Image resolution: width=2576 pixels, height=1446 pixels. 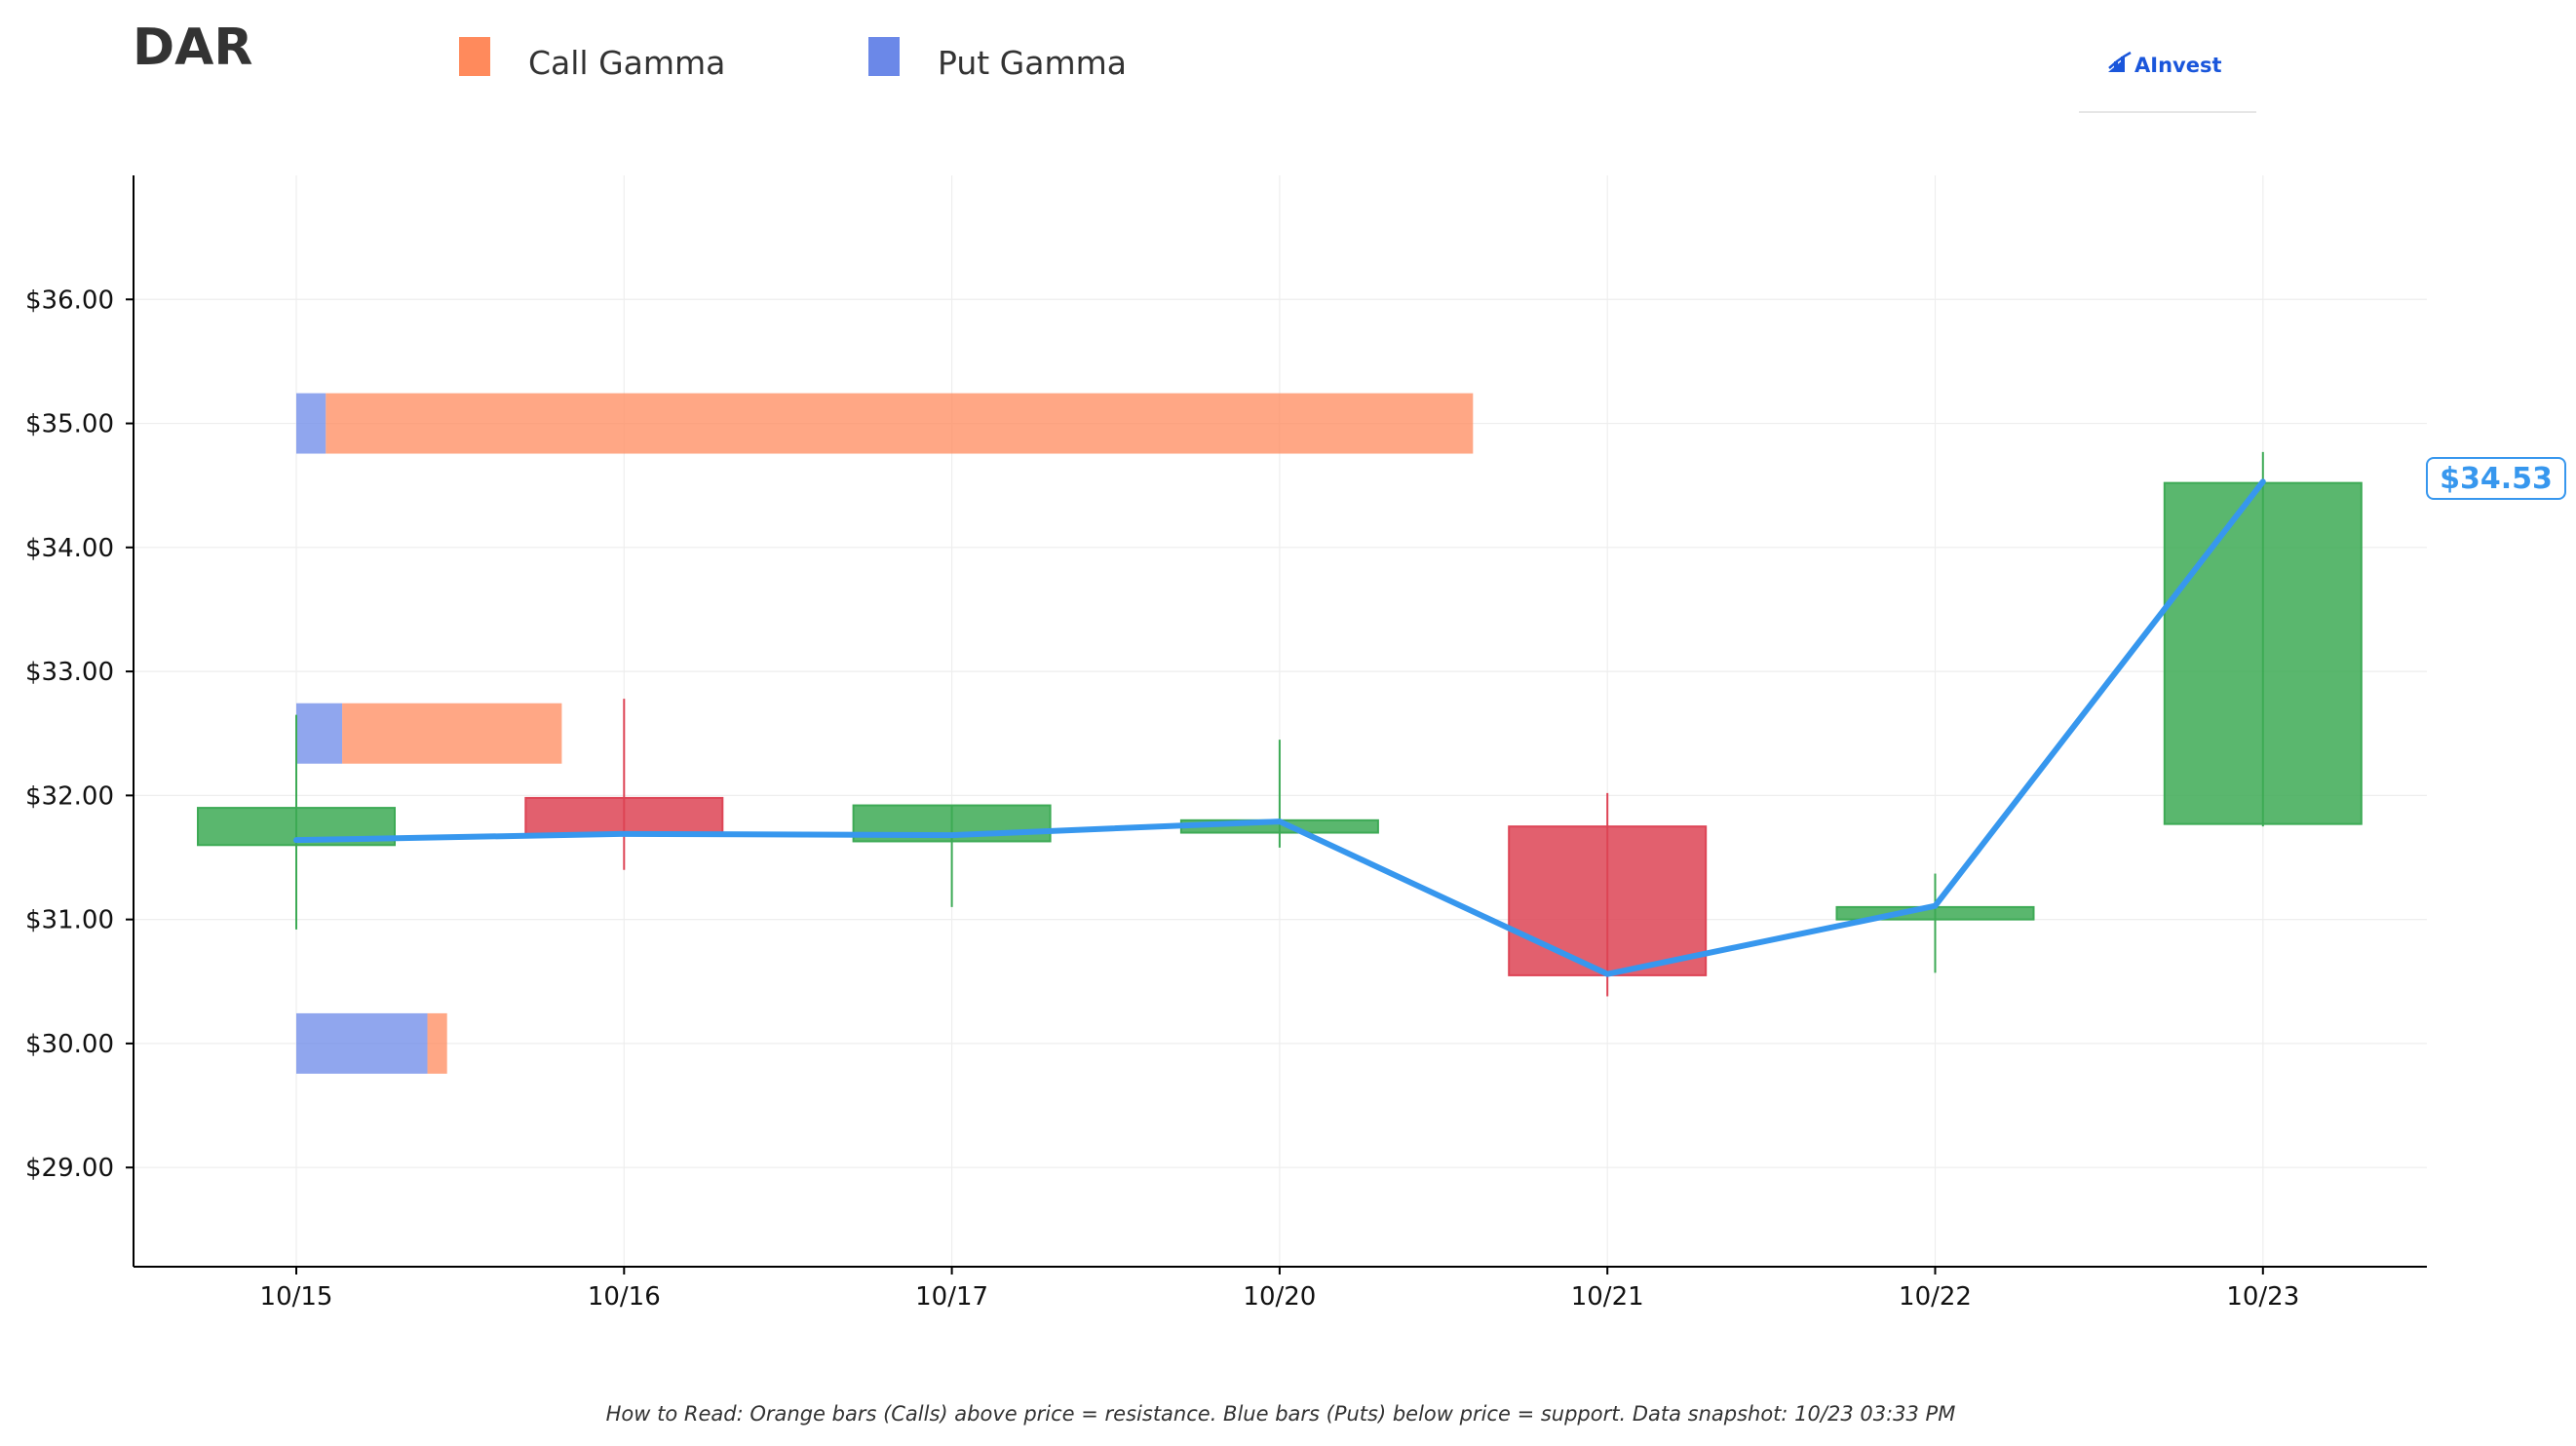 I want to click on y-tick-label: $35.00, so click(x=69, y=424).